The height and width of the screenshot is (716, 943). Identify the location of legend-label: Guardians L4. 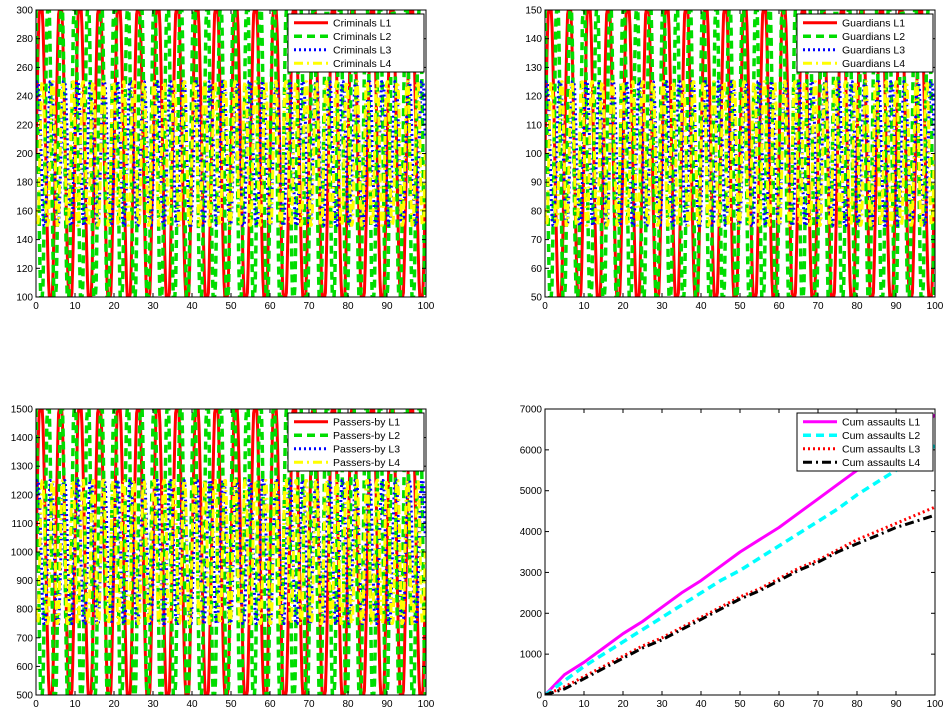
(873, 64).